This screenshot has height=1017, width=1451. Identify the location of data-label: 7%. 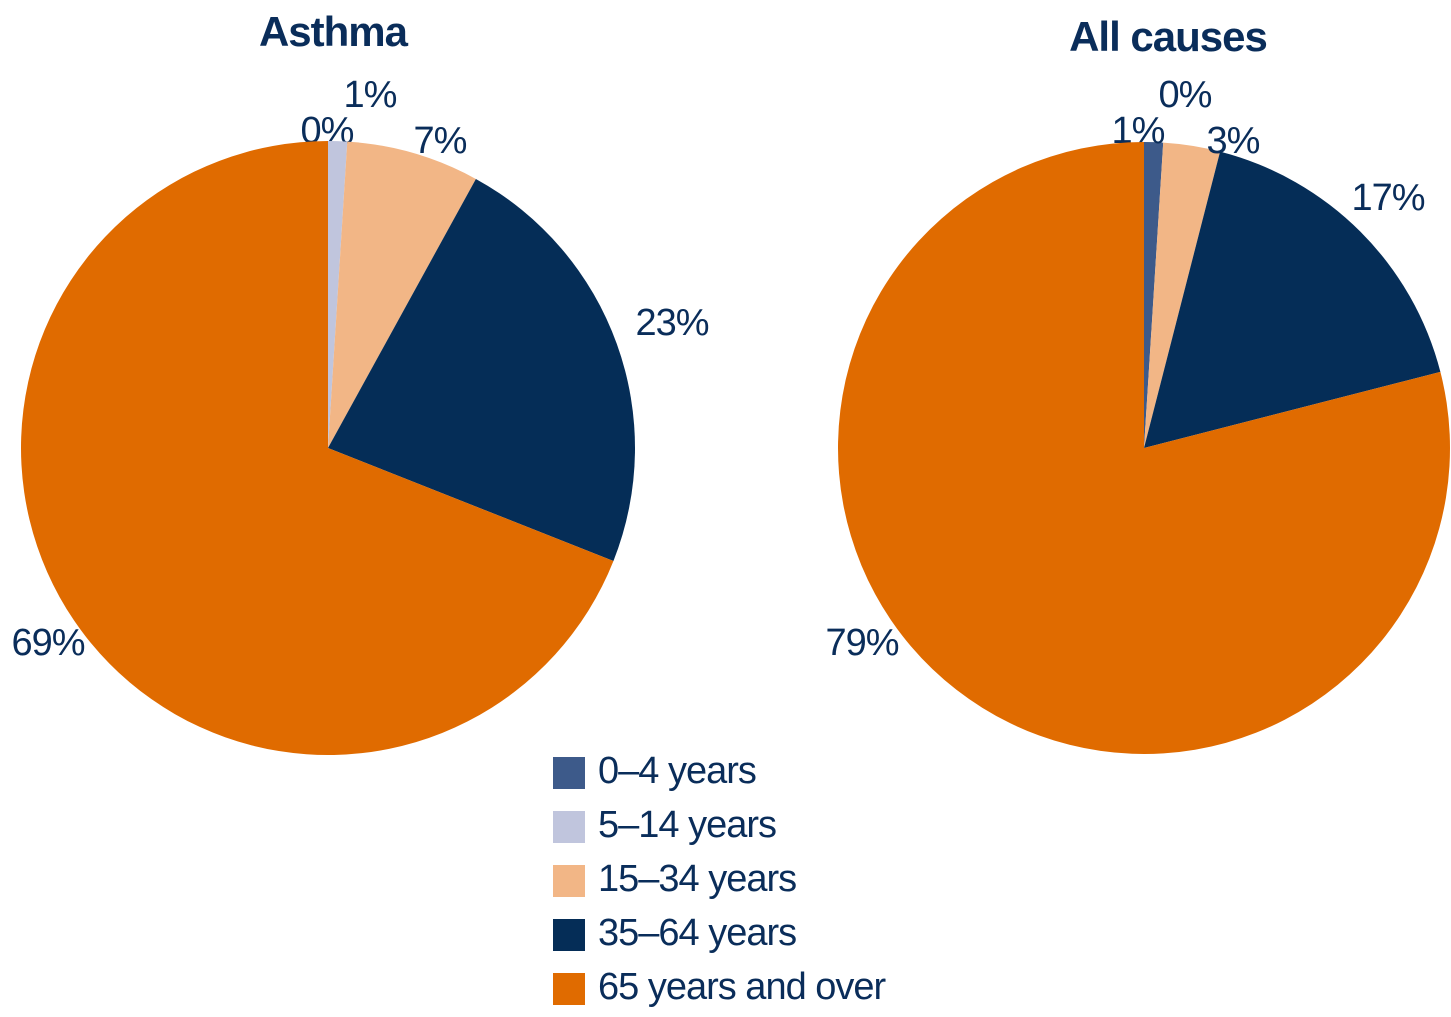
(440, 141).